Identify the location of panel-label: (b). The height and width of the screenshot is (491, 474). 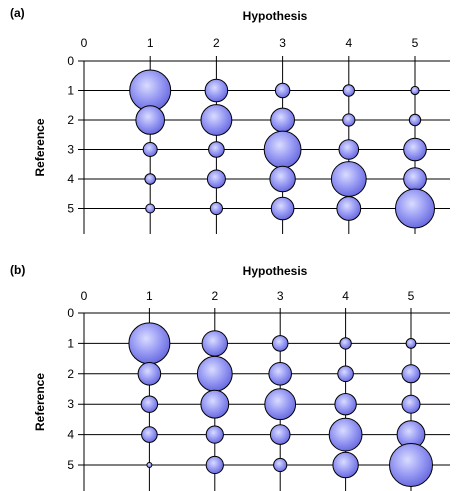
(17, 270).